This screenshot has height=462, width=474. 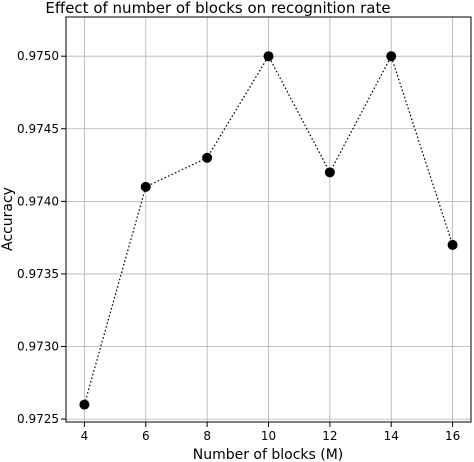 What do you see at coordinates (38, 274) in the screenshot?
I see `y-tick-label: 0.9735` at bounding box center [38, 274].